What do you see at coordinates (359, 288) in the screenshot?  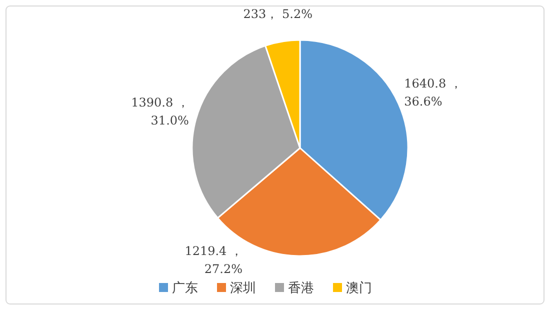 I see `legend-label: 澳门` at bounding box center [359, 288].